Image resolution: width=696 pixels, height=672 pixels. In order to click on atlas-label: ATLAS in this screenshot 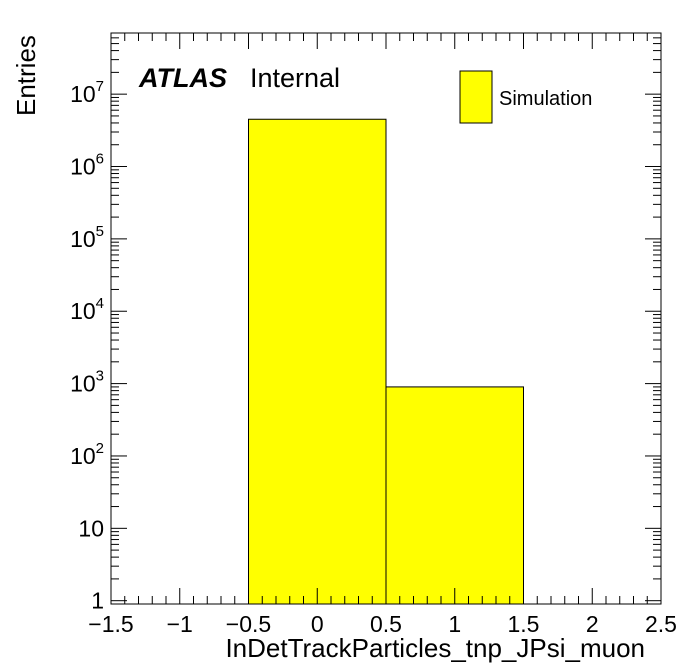, I will do `click(182, 78)`.